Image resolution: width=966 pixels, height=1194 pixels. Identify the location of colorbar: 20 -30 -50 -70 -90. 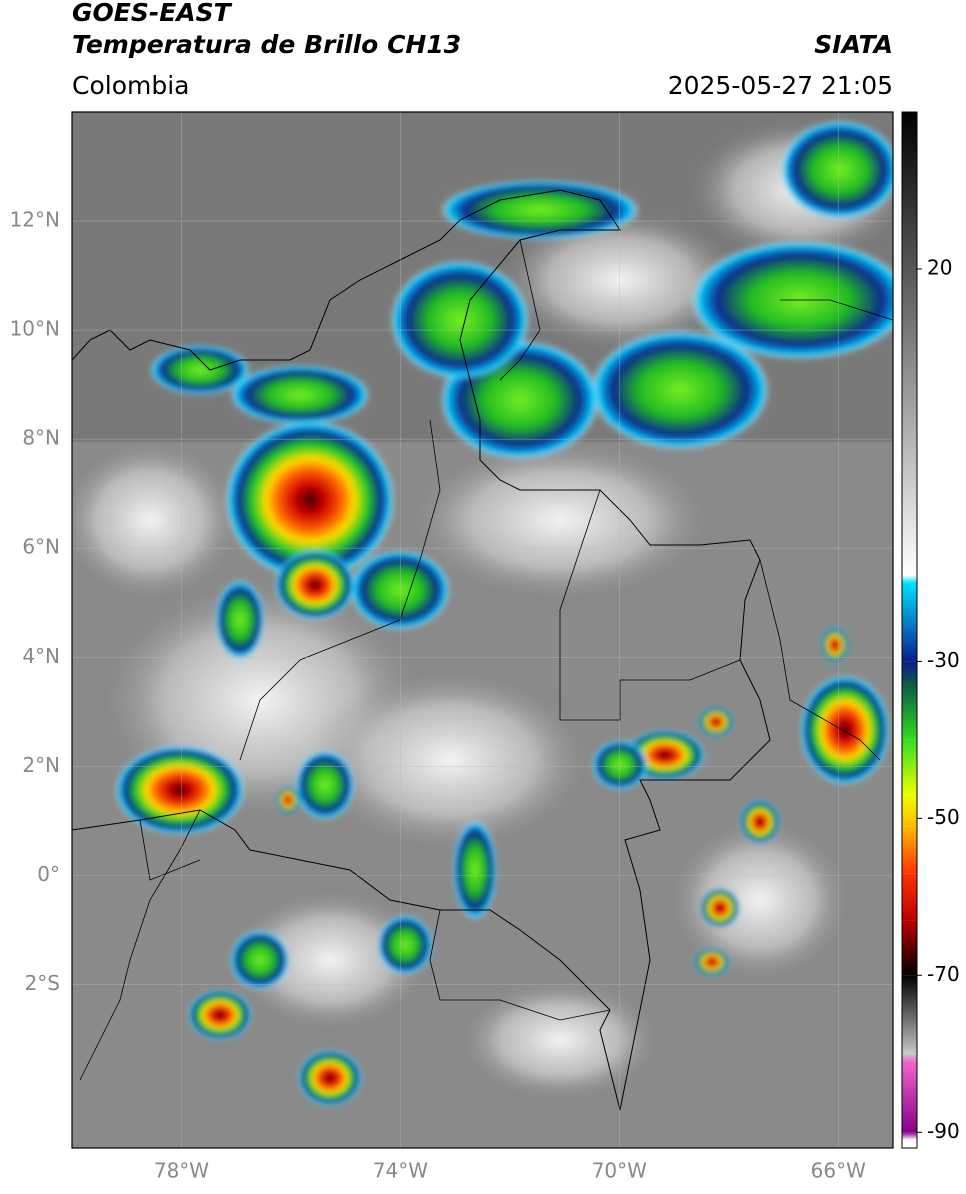
(930, 630).